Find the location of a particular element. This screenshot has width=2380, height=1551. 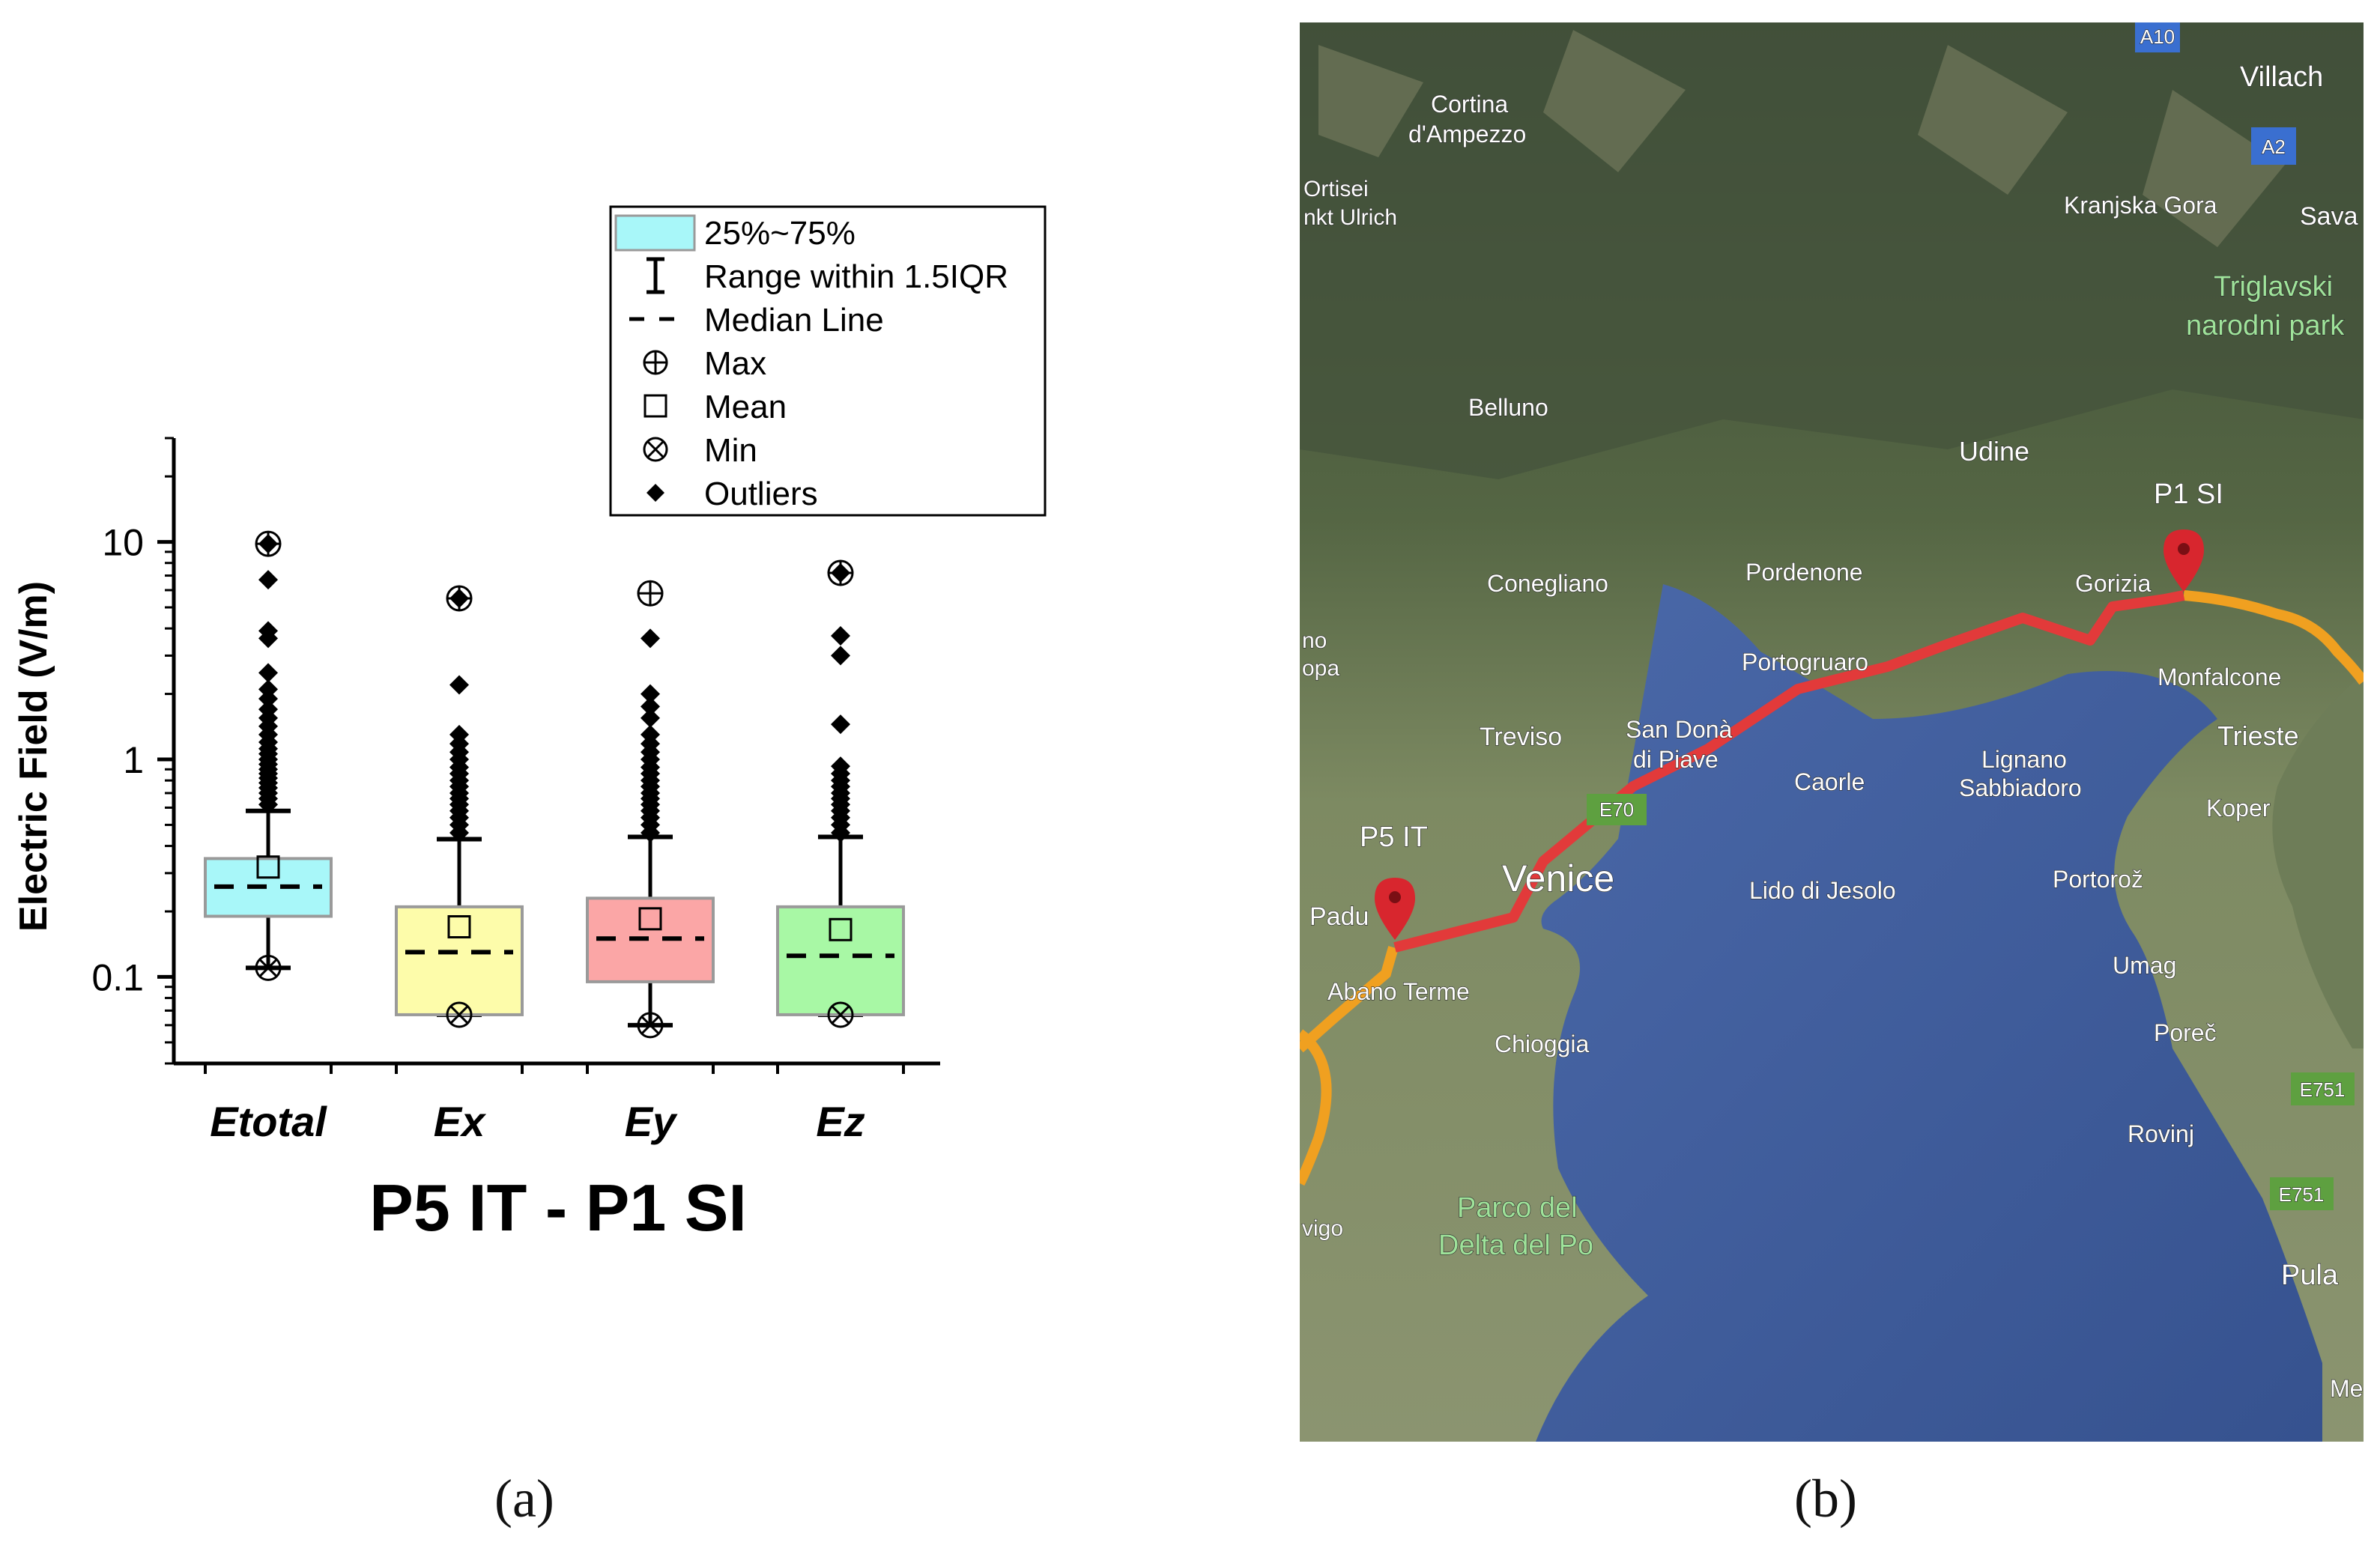

legend-item-median: Median Line is located at coordinates (756, 320).